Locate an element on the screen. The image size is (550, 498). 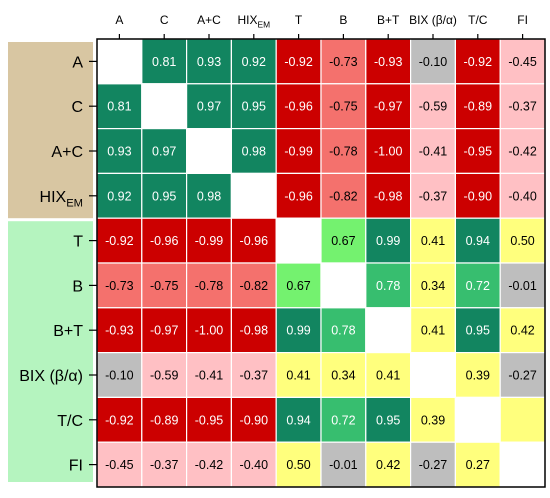
cell-value-5-4: 0.67 is located at coordinates (298, 286).